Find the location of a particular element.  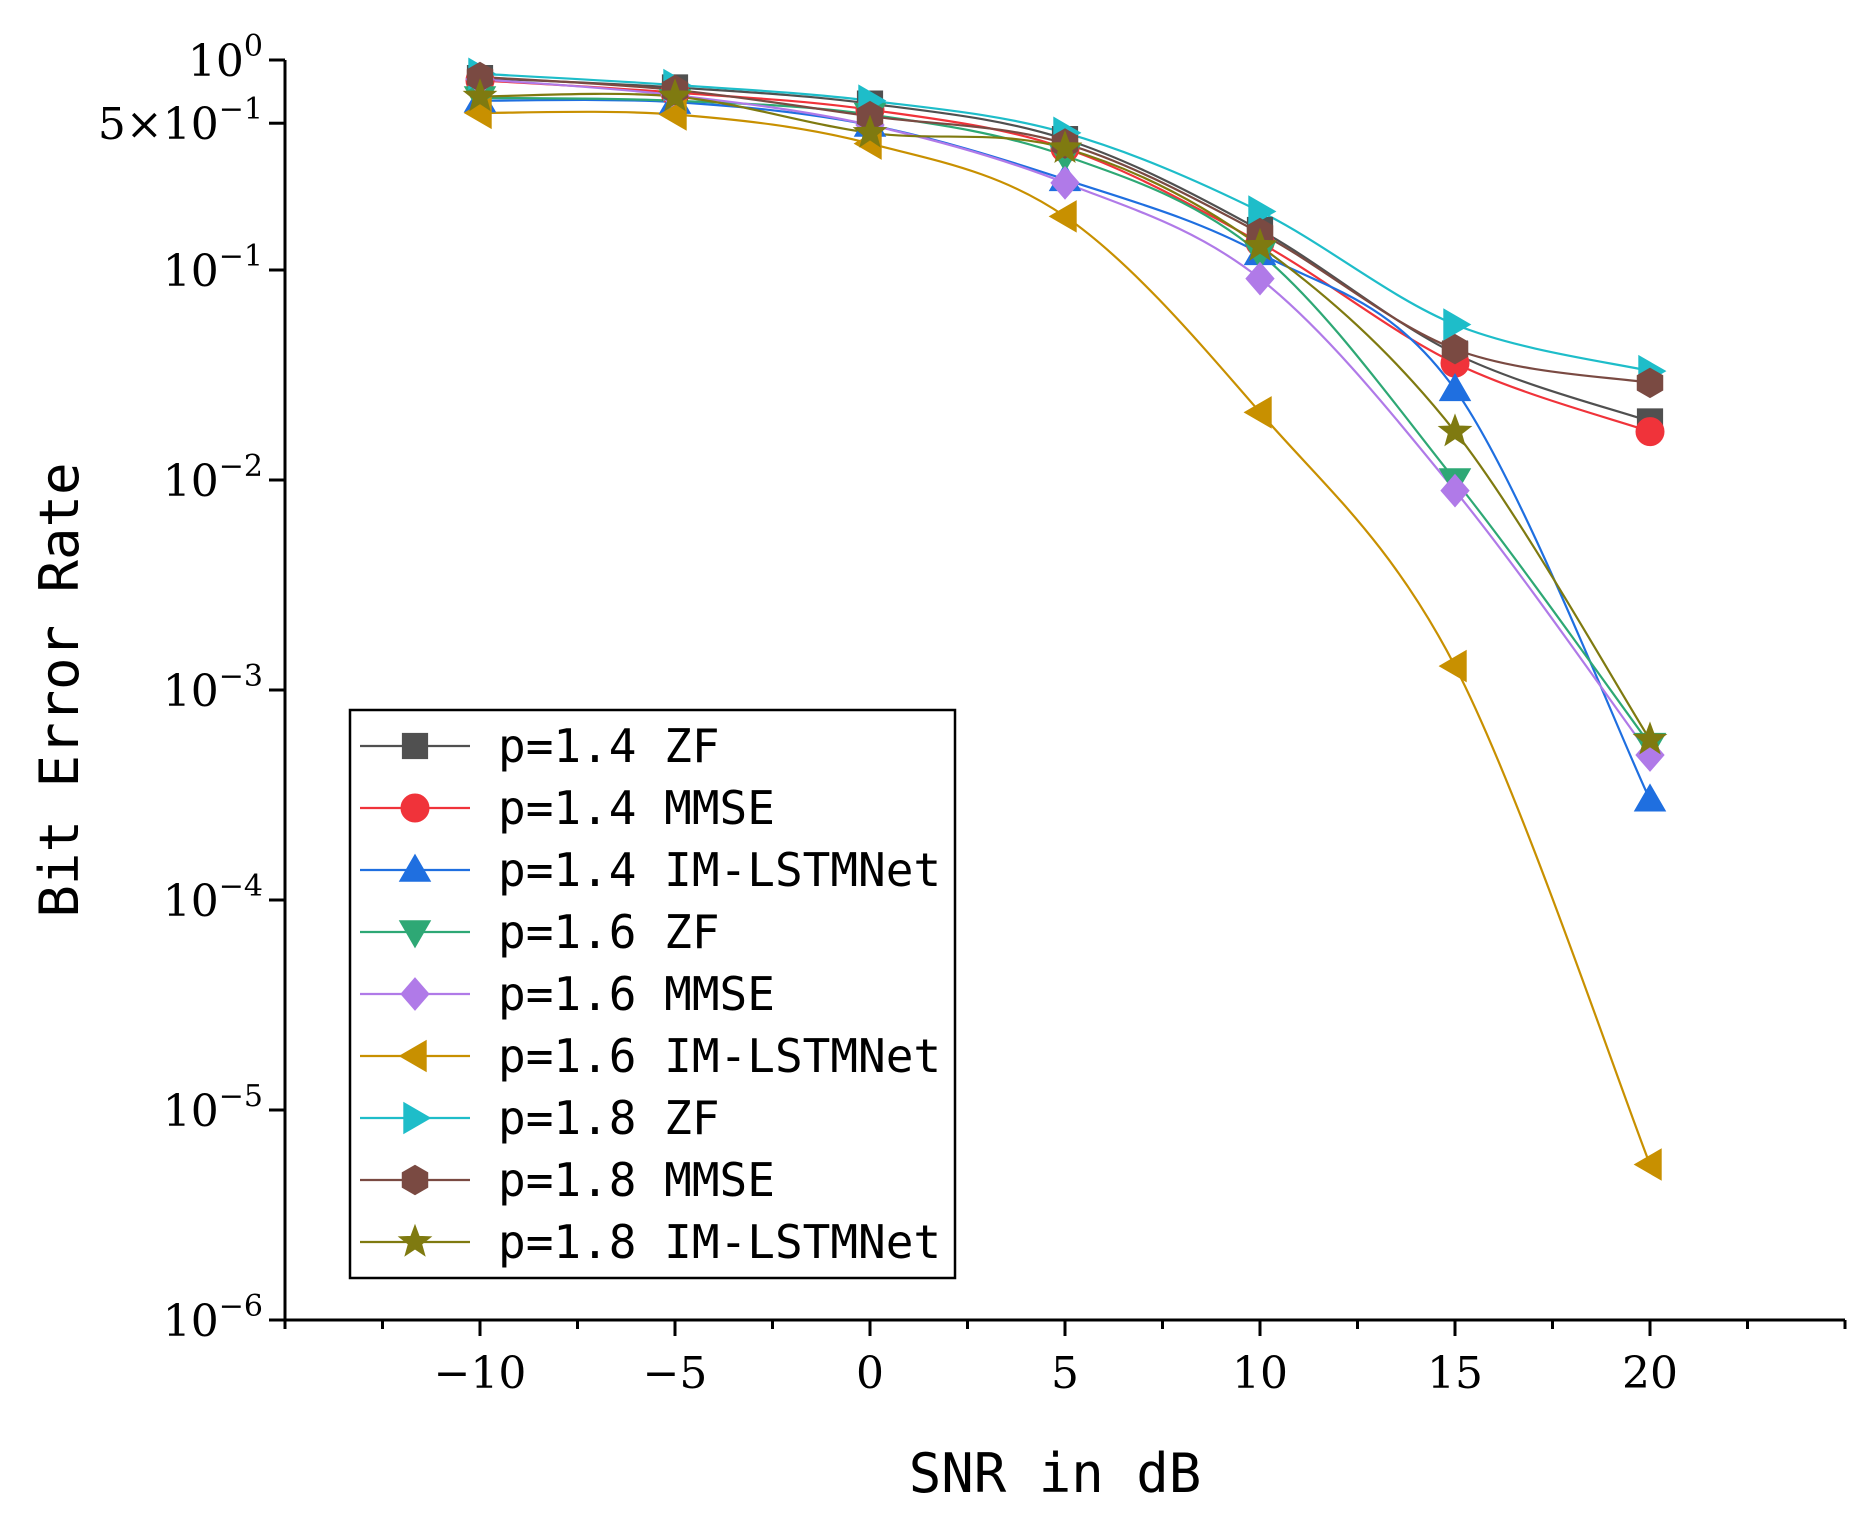

x-tick-label: 5 is located at coordinates (1065, 1373).